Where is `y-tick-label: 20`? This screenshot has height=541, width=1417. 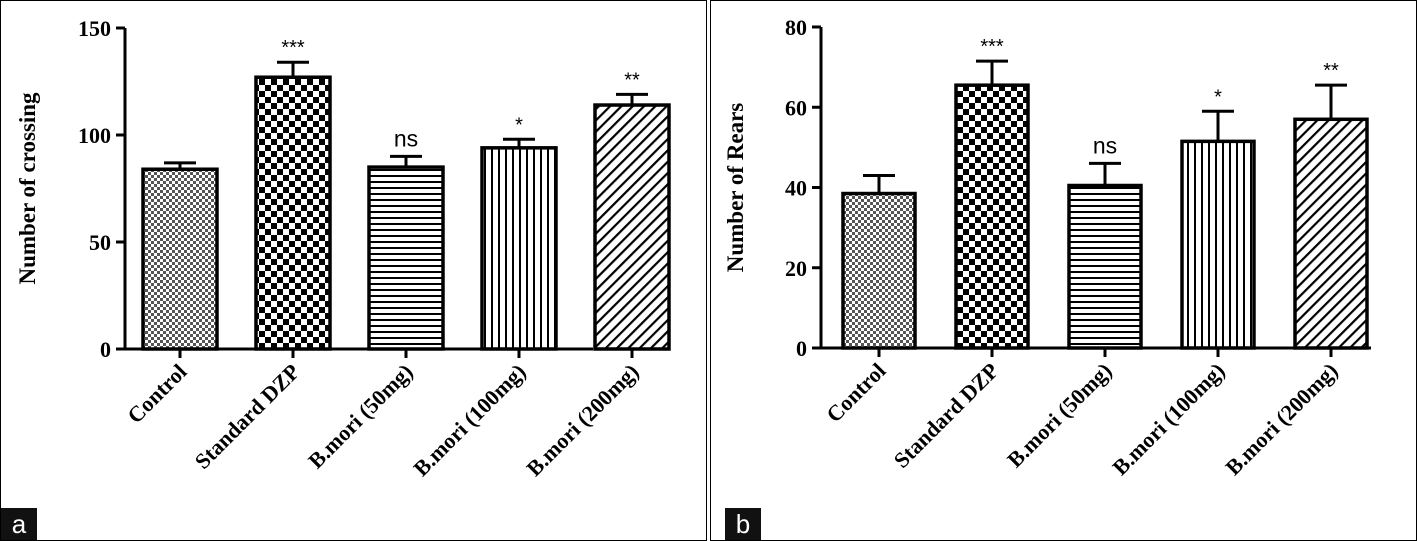
y-tick-label: 20 is located at coordinates (796, 268).